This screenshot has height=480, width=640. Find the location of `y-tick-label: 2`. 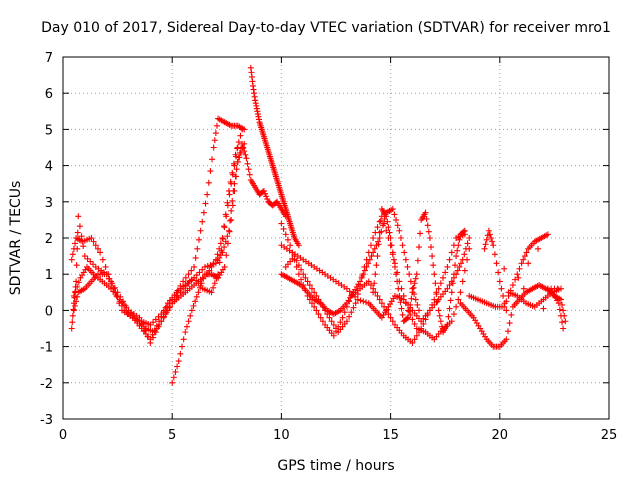

y-tick-label: 2 is located at coordinates (49, 239).